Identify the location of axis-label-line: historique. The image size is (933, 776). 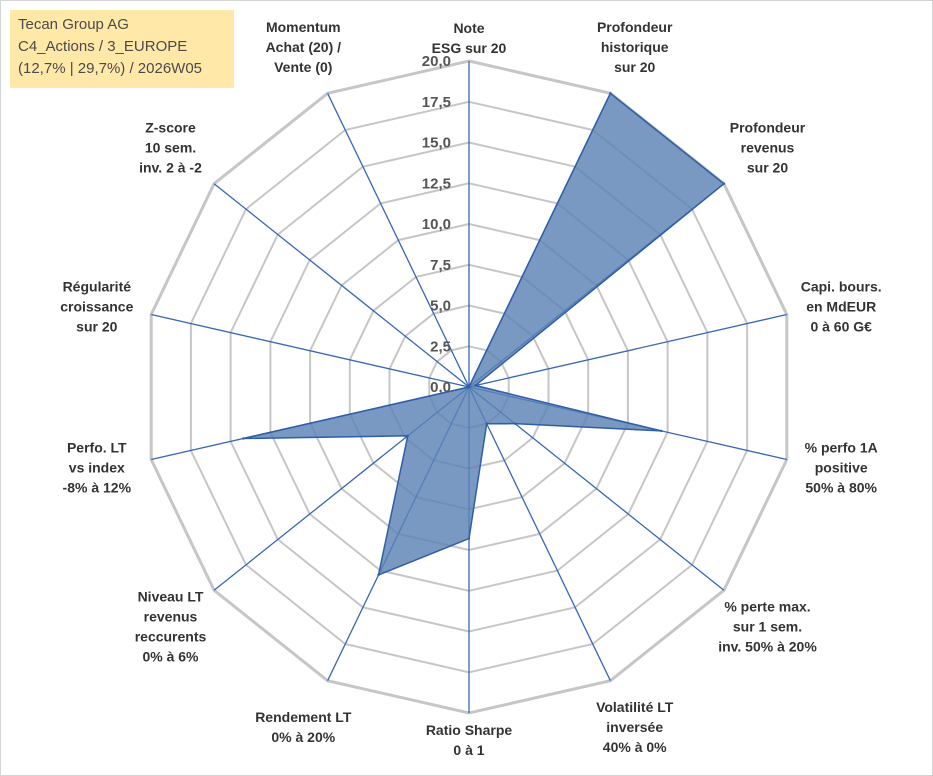
(635, 47).